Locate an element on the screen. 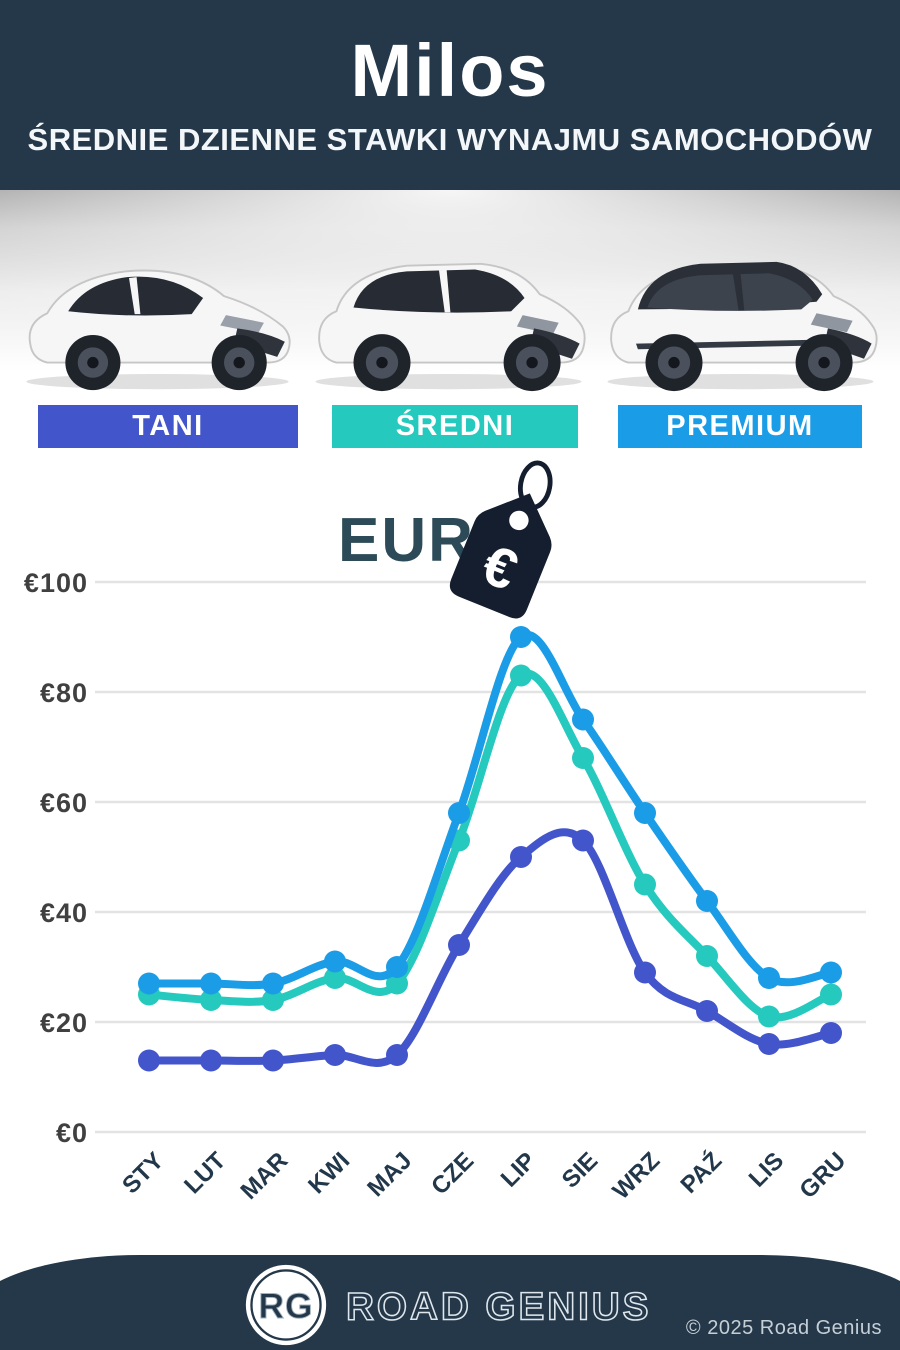 Image resolution: width=900 pixels, height=1350 pixels. y-axis-tick-label: €20 is located at coordinates (64, 1023).